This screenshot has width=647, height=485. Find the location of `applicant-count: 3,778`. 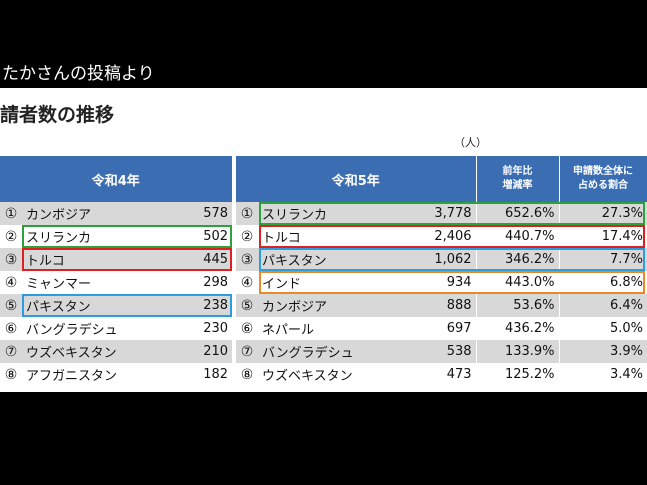

applicant-count: 3,778 is located at coordinates (437, 213).